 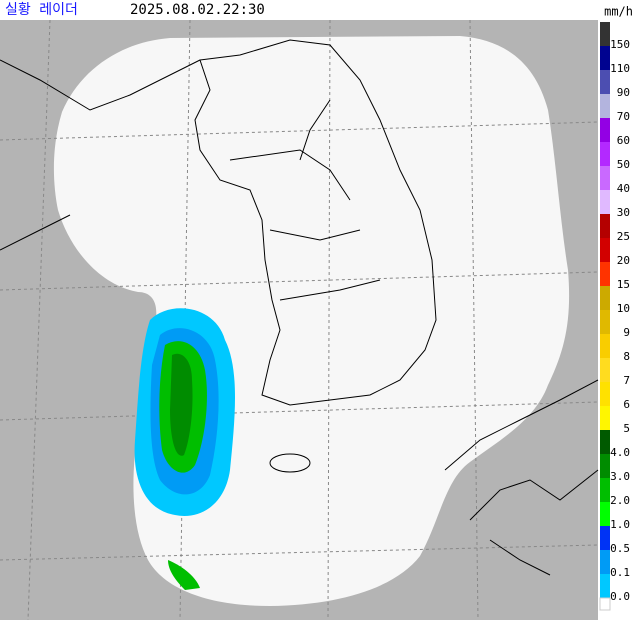 What do you see at coordinates (623, 236) in the screenshot?
I see `legend-label: 25` at bounding box center [623, 236].